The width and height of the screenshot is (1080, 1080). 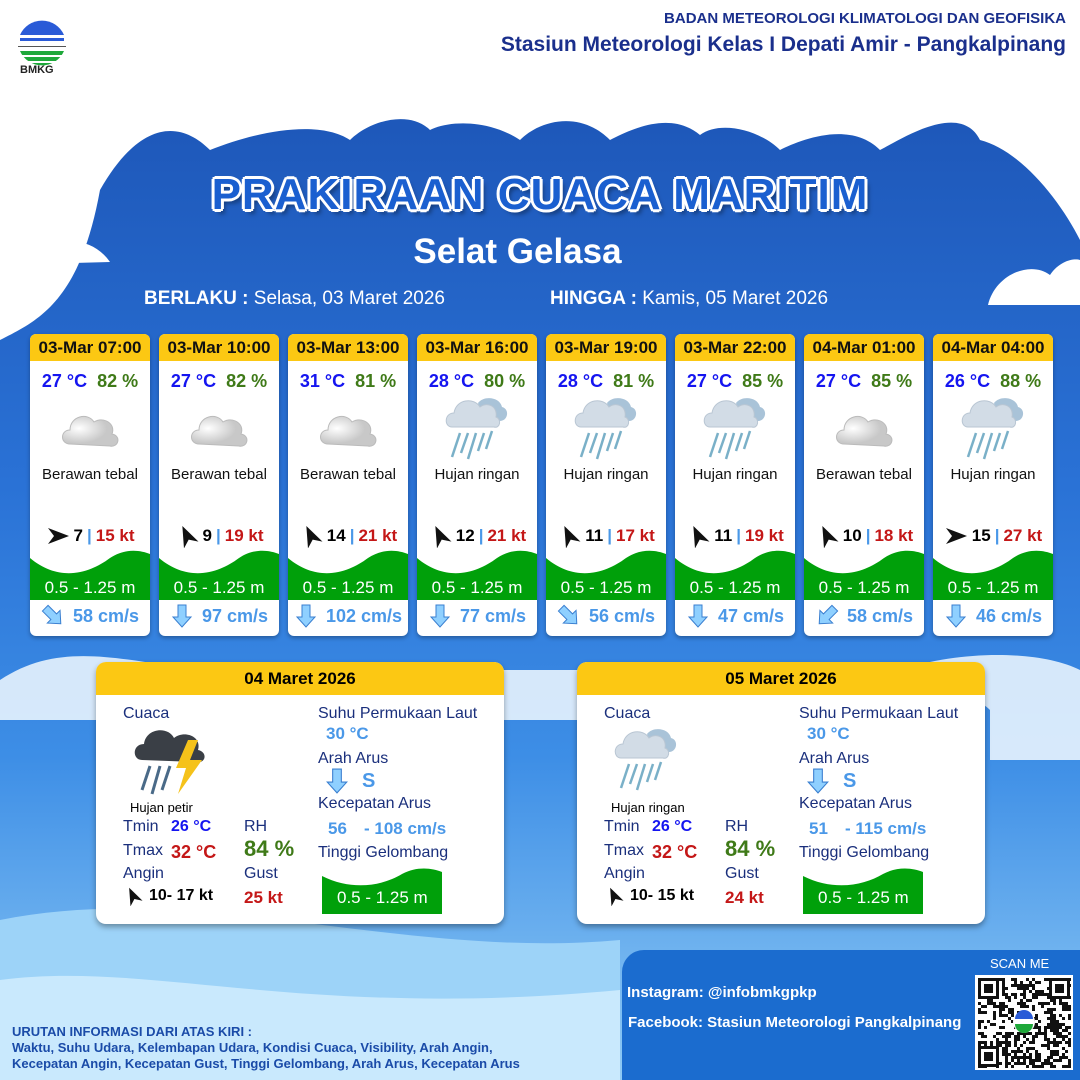 I want to click on forecast-time: 03-Mar 16:00, so click(x=477, y=347).